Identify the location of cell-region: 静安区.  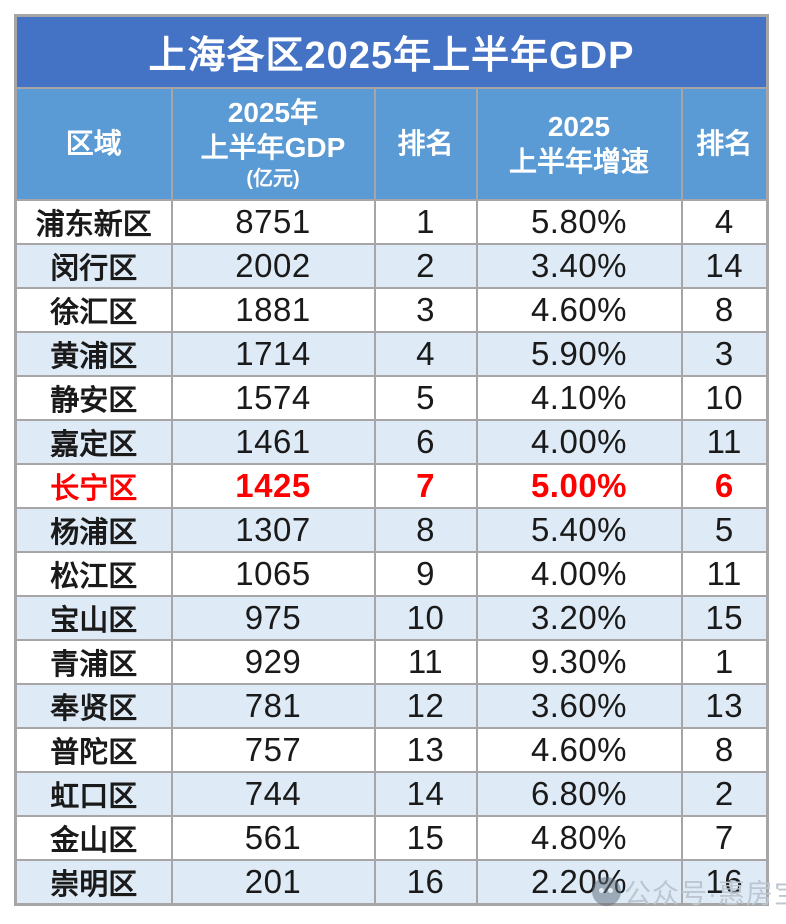
(93, 397).